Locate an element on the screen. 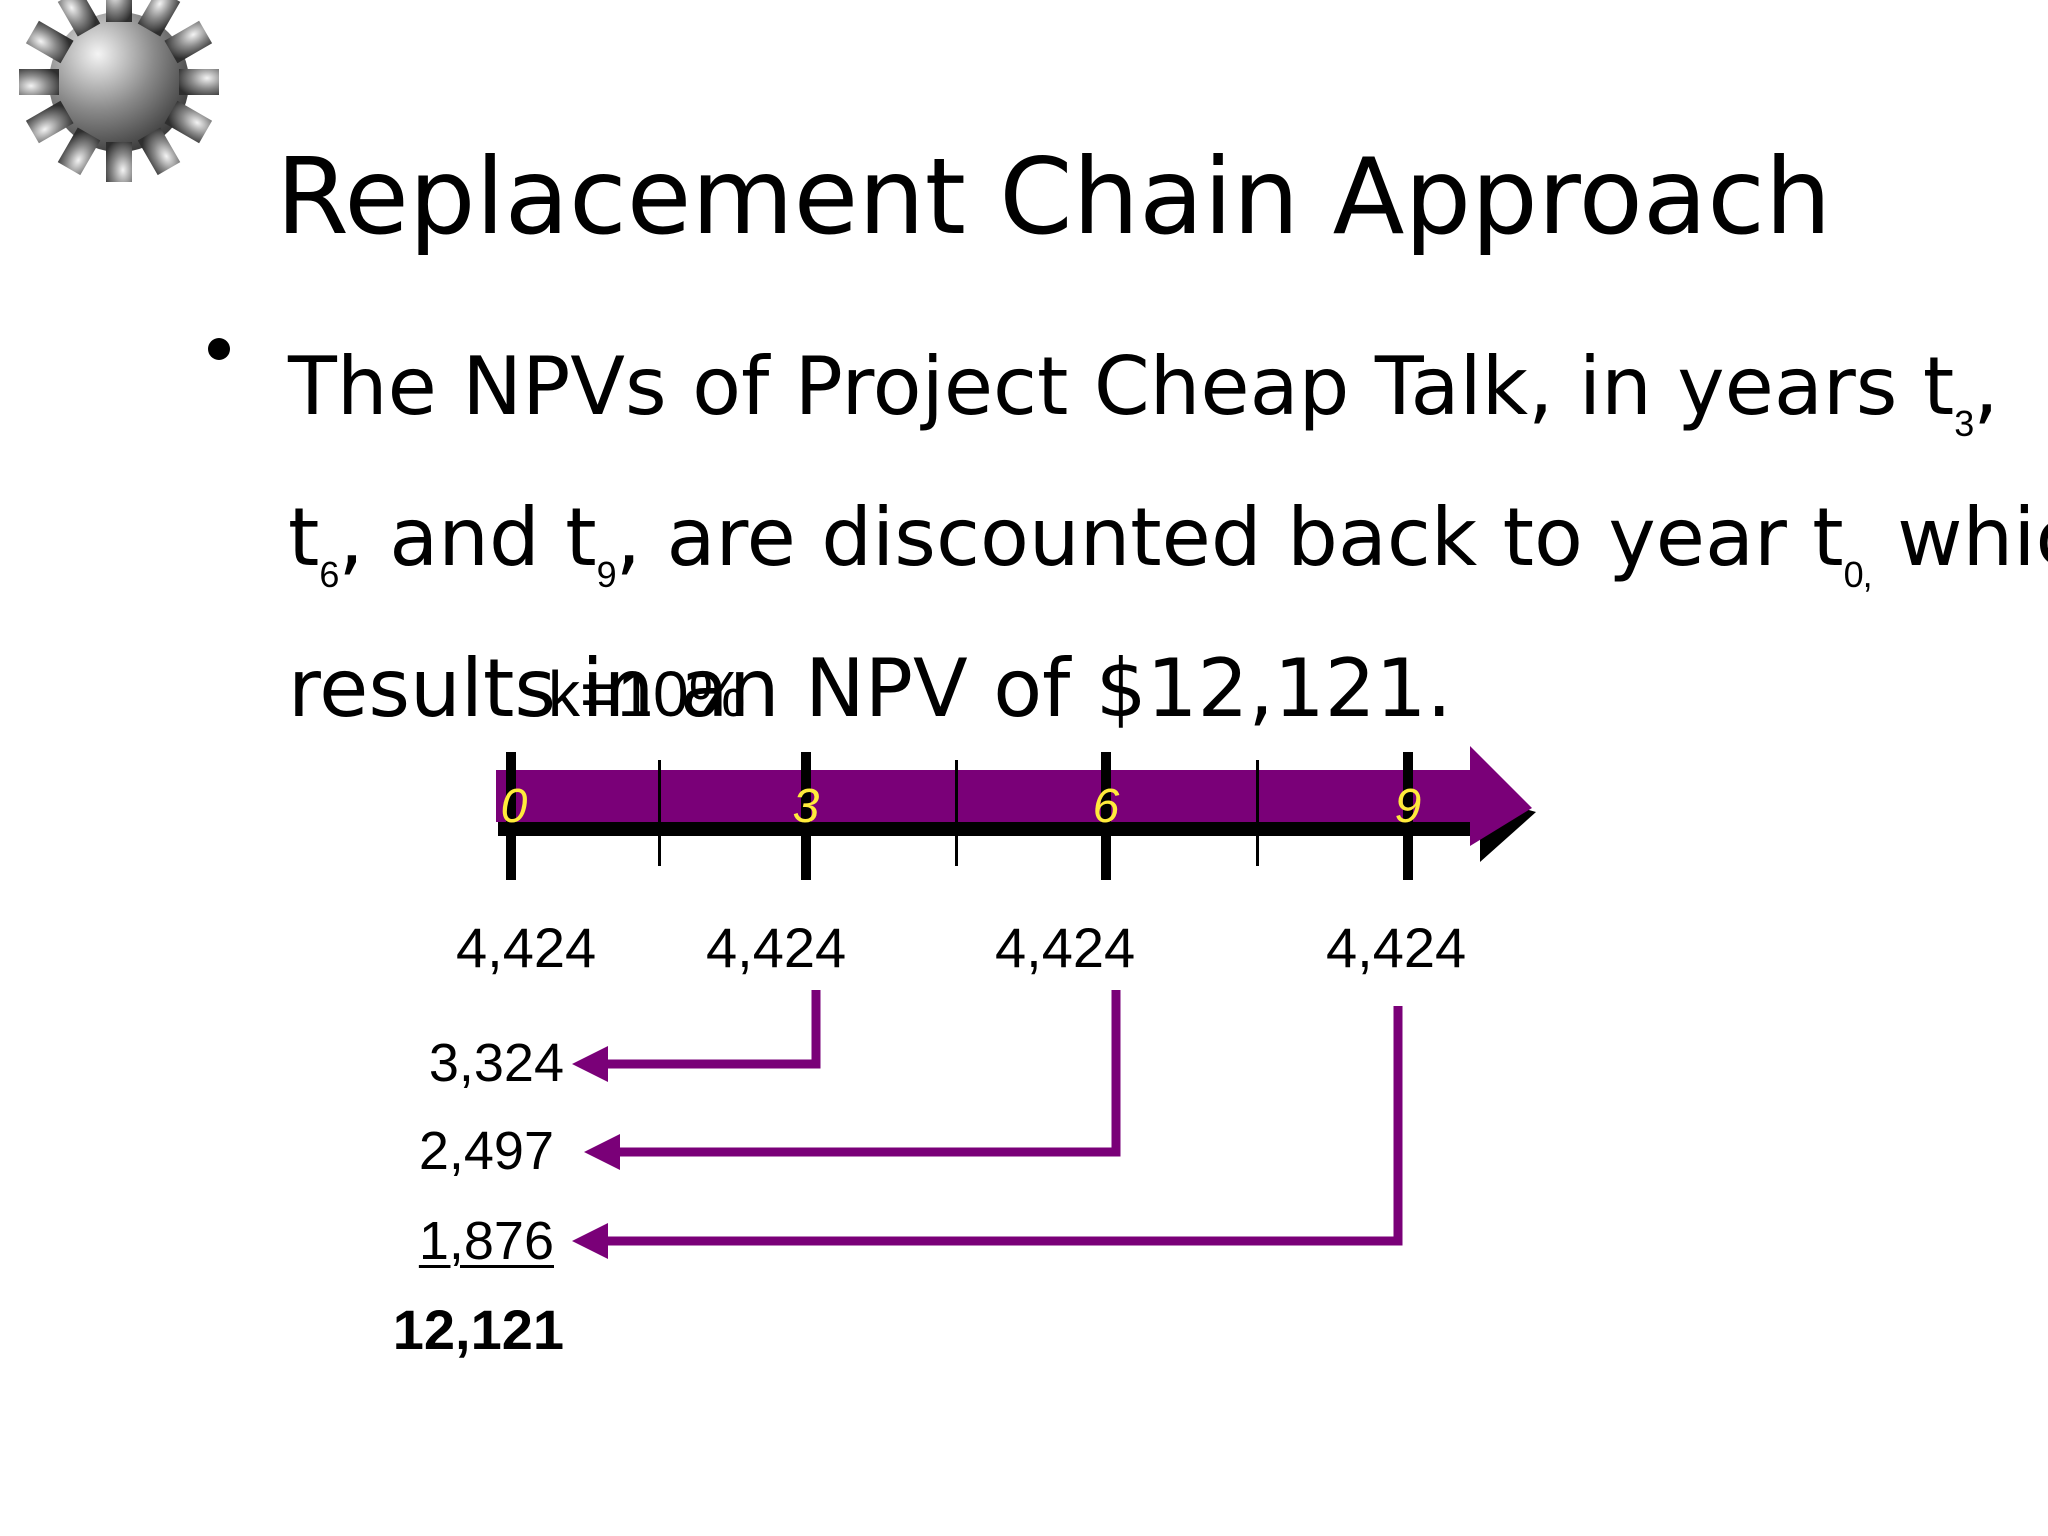  period-label-9: 9 is located at coordinates (1408, 806).